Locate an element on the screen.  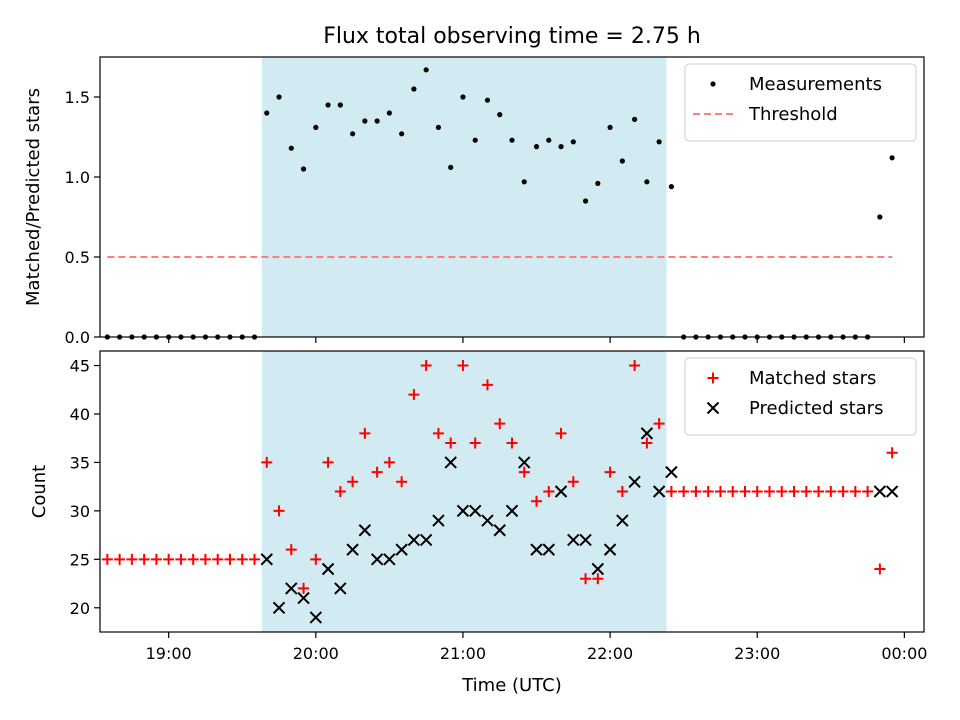
top-legend-box is located at coordinates (800, 102).